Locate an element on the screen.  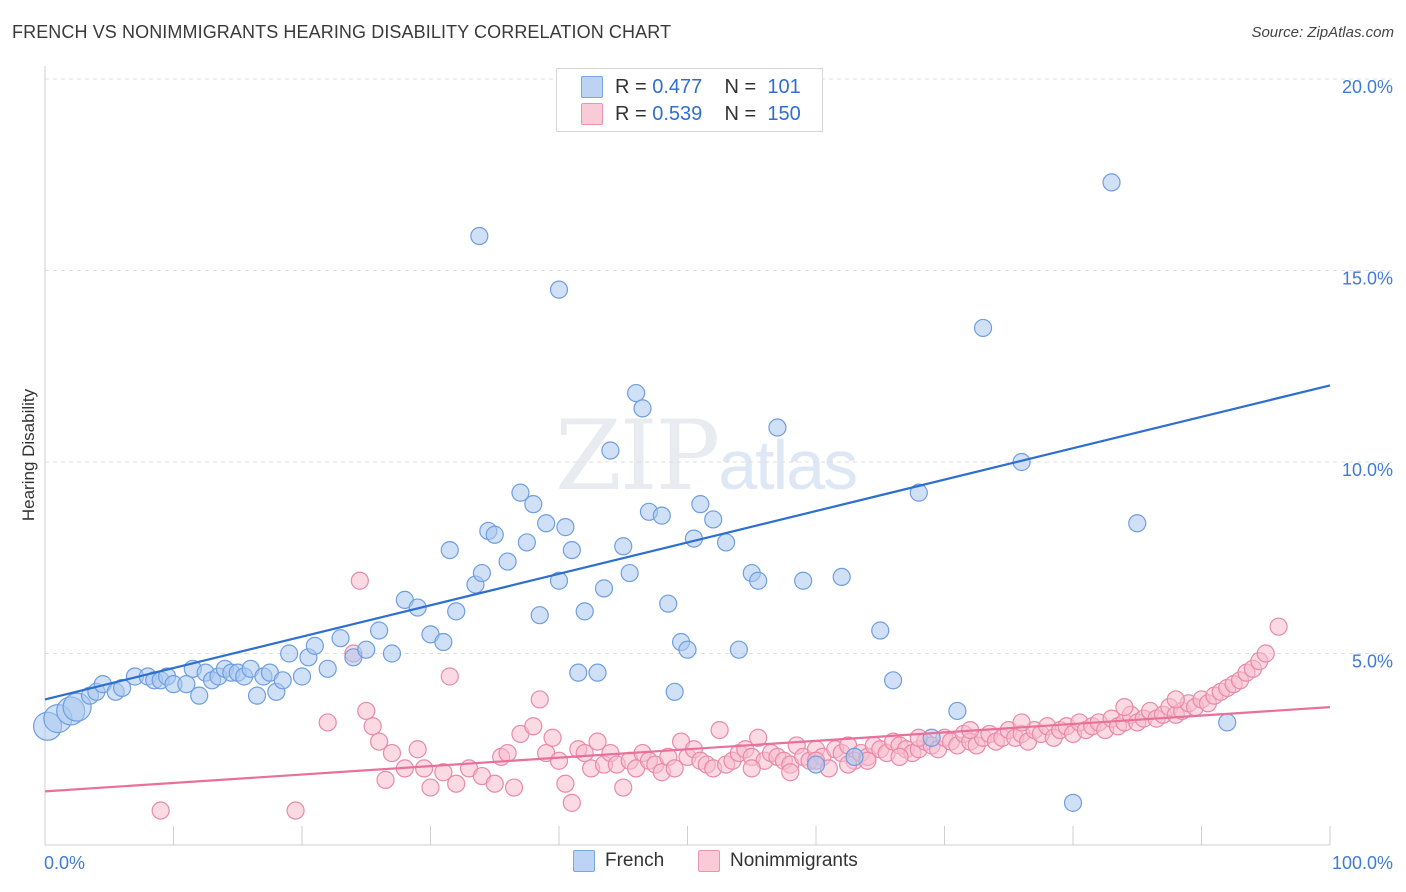
source-note: Source: ZipAtlas.com is located at coordinates (1322, 32).